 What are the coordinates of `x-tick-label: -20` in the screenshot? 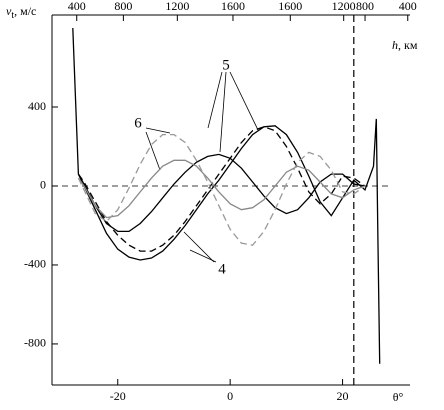 It's located at (118, 396).